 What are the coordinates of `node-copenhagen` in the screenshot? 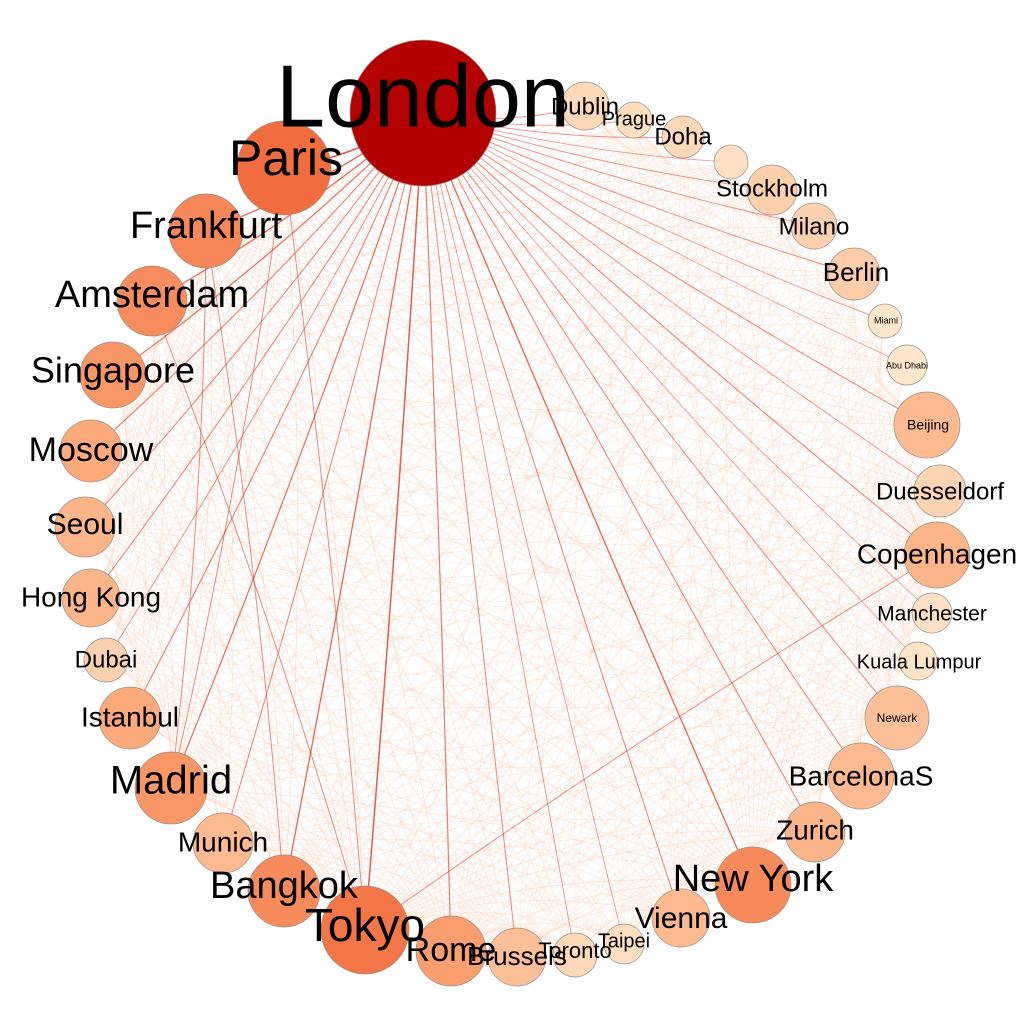 It's located at (937, 555).